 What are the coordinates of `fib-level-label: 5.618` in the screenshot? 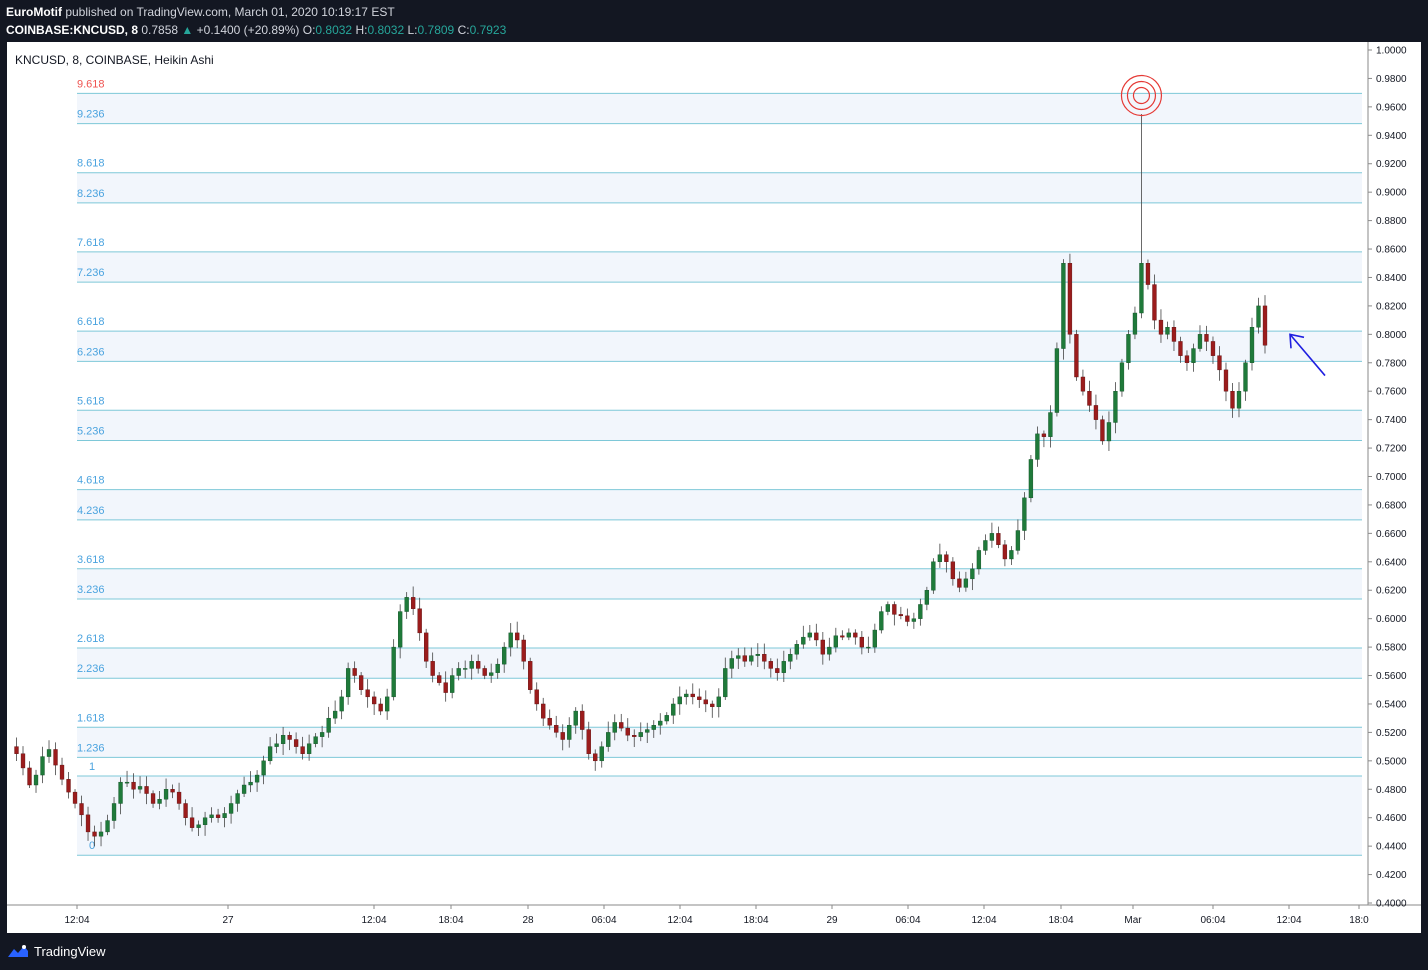 It's located at (91, 401).